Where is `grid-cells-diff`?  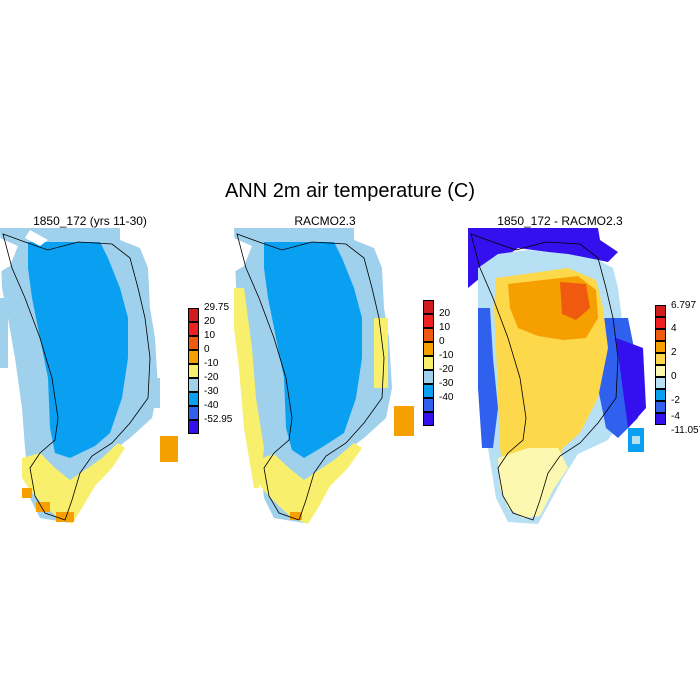 grid-cells-diff is located at coordinates (557, 376).